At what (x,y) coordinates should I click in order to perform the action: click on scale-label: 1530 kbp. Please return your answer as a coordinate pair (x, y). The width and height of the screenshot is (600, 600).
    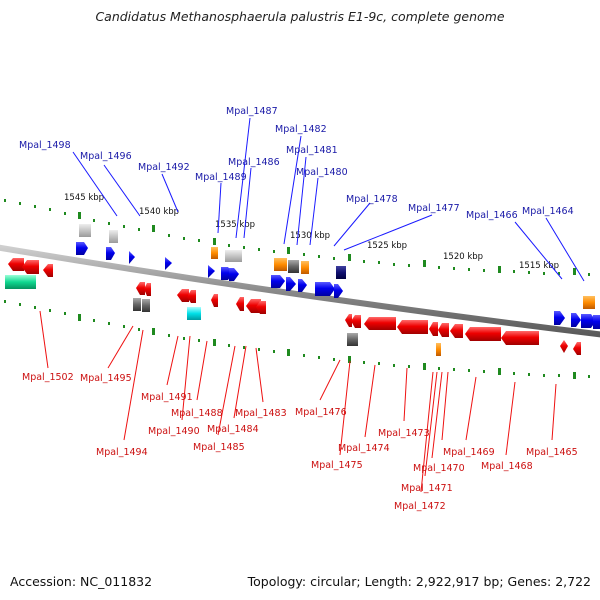
    Looking at the image, I should click on (310, 236).